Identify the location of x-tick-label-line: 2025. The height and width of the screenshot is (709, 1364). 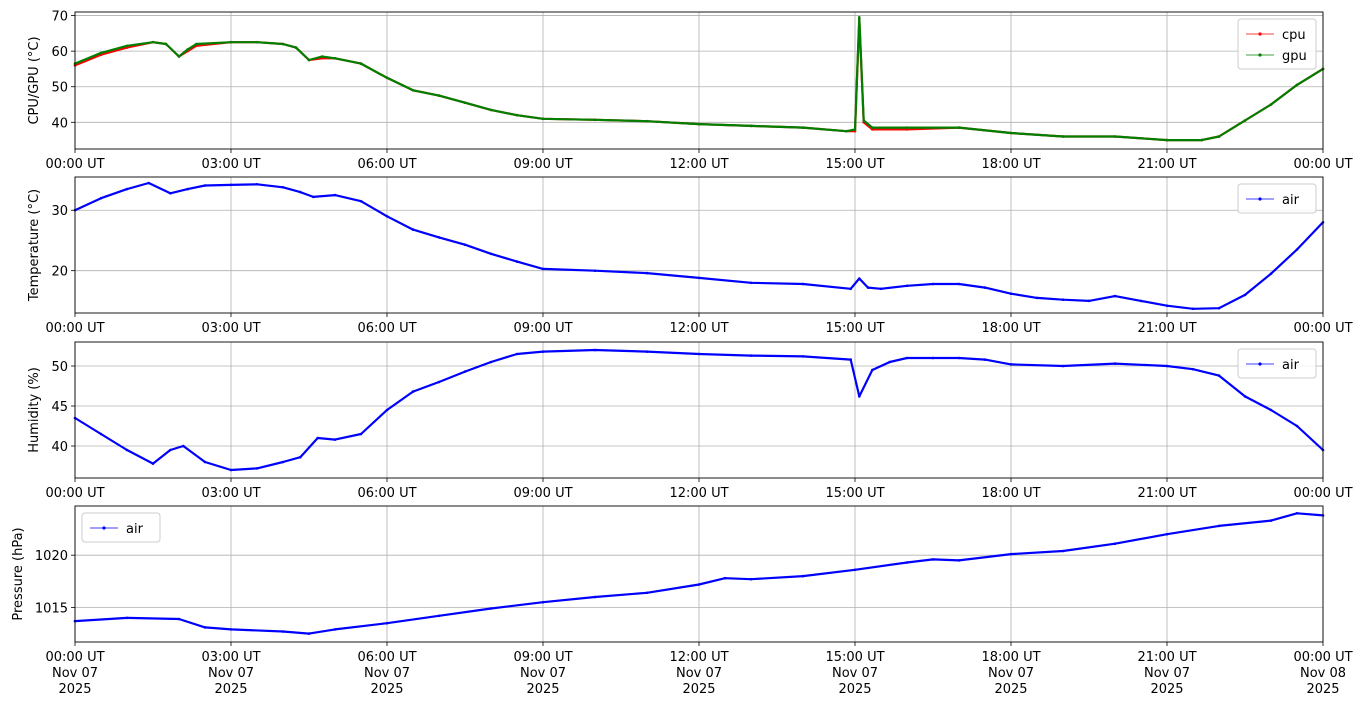
(230, 689).